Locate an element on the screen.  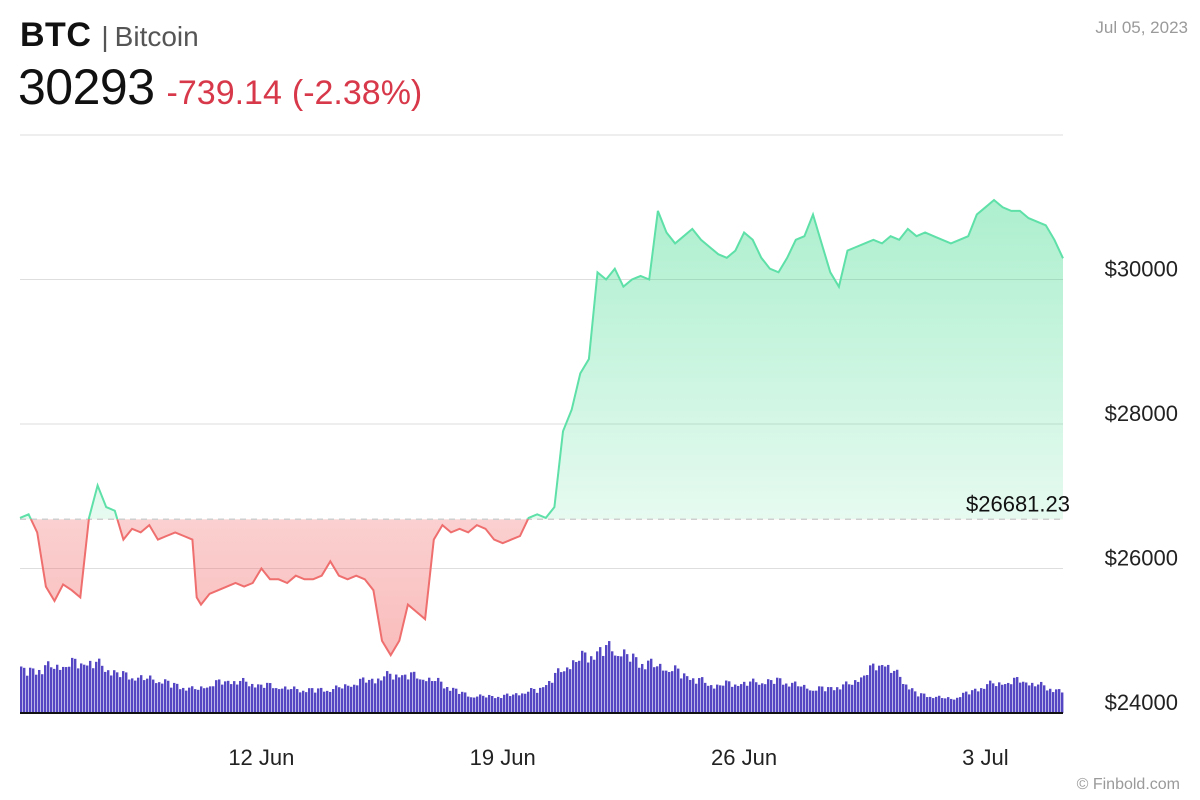
source-credit: © Finbold.com is located at coordinates (1128, 784).